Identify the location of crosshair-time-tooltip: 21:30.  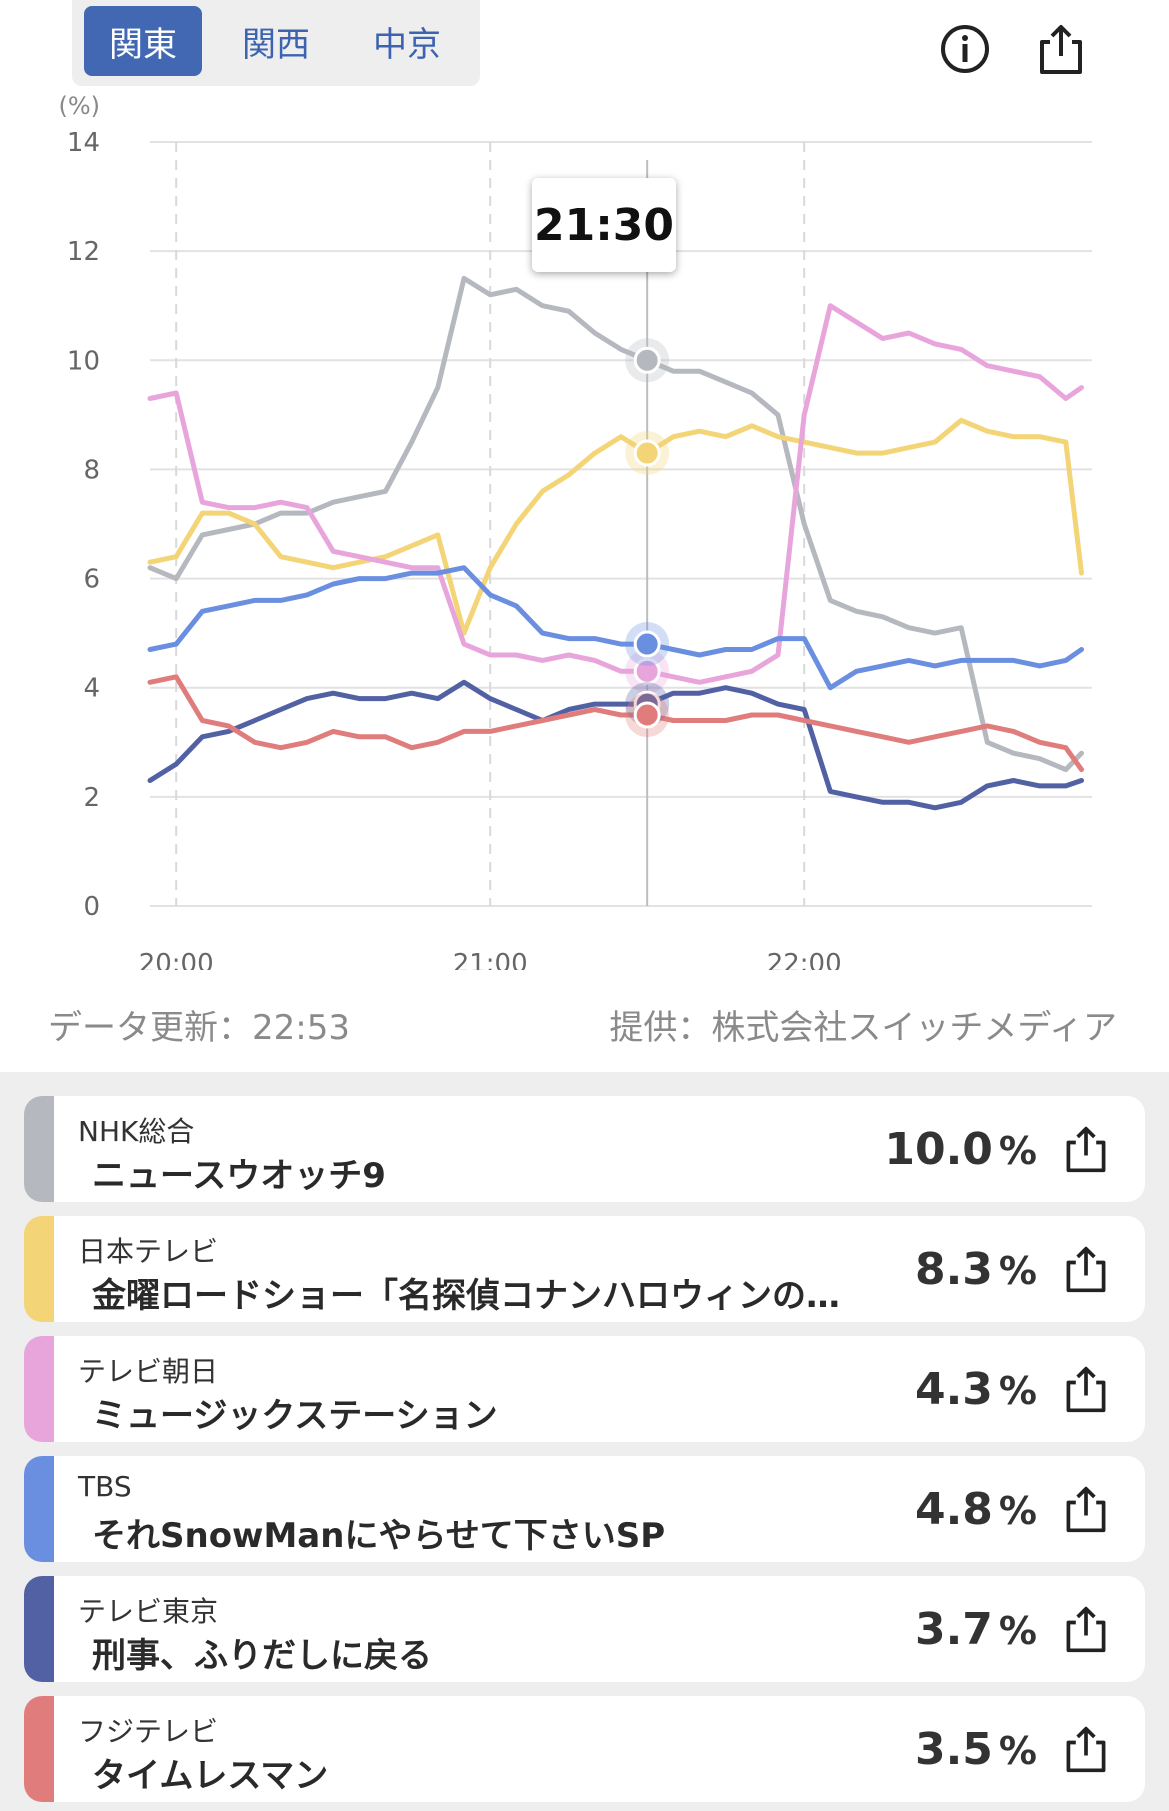
(604, 225).